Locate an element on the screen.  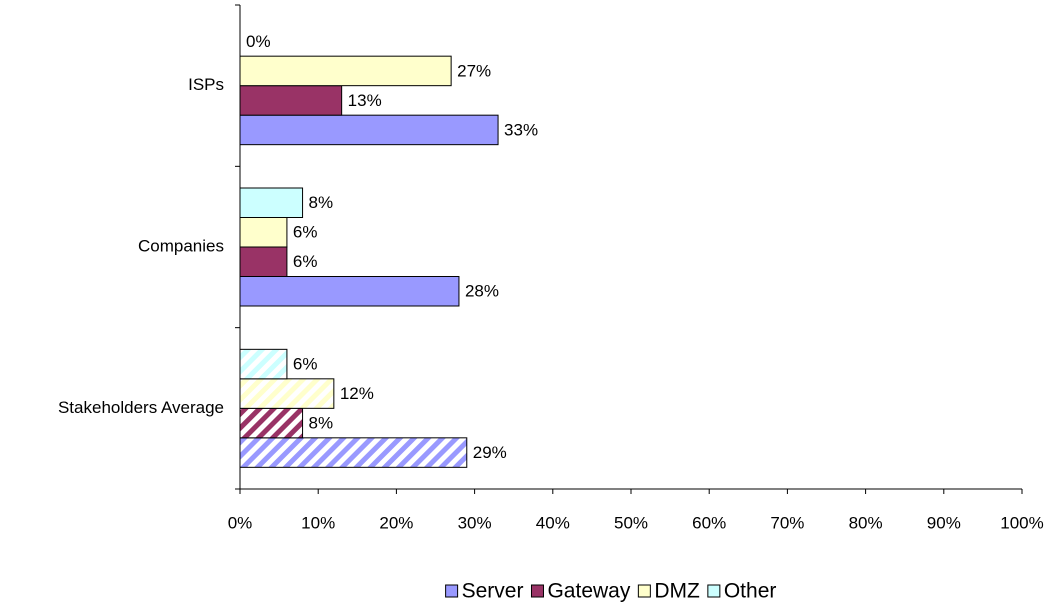
value-label: 12% is located at coordinates (357, 393).